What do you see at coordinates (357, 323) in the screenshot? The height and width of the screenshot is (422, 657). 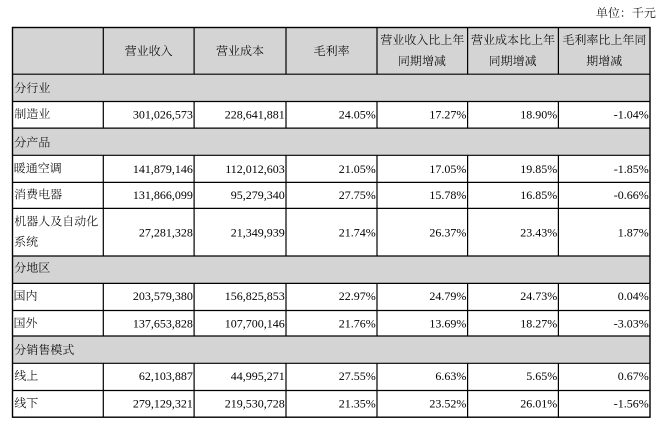 I see `svg-text: 21.76%` at bounding box center [357, 323].